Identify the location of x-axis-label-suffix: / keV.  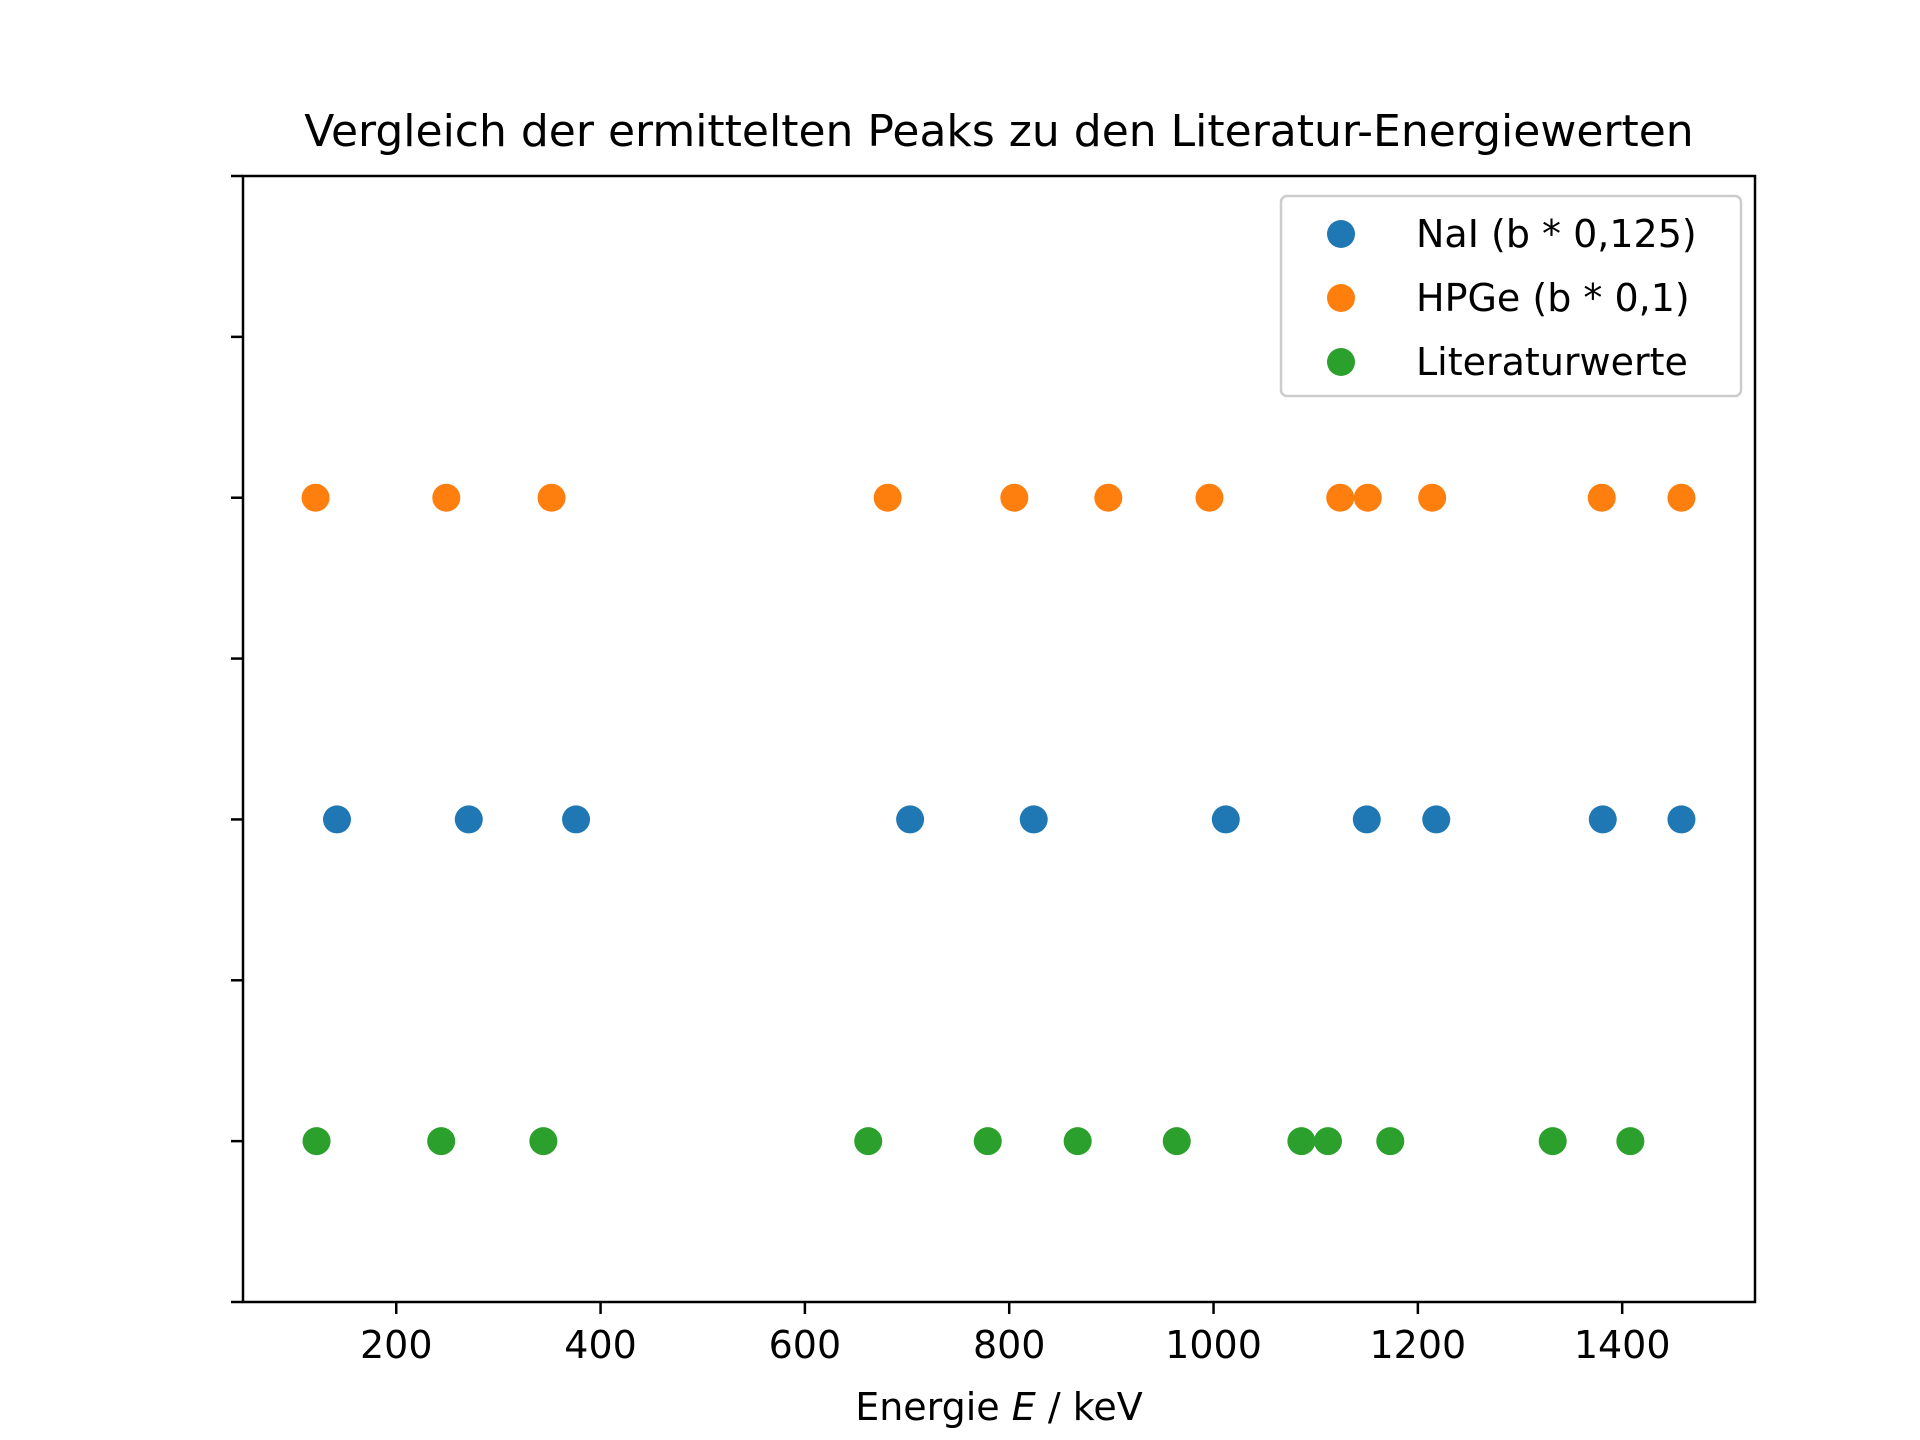
(1089, 1407).